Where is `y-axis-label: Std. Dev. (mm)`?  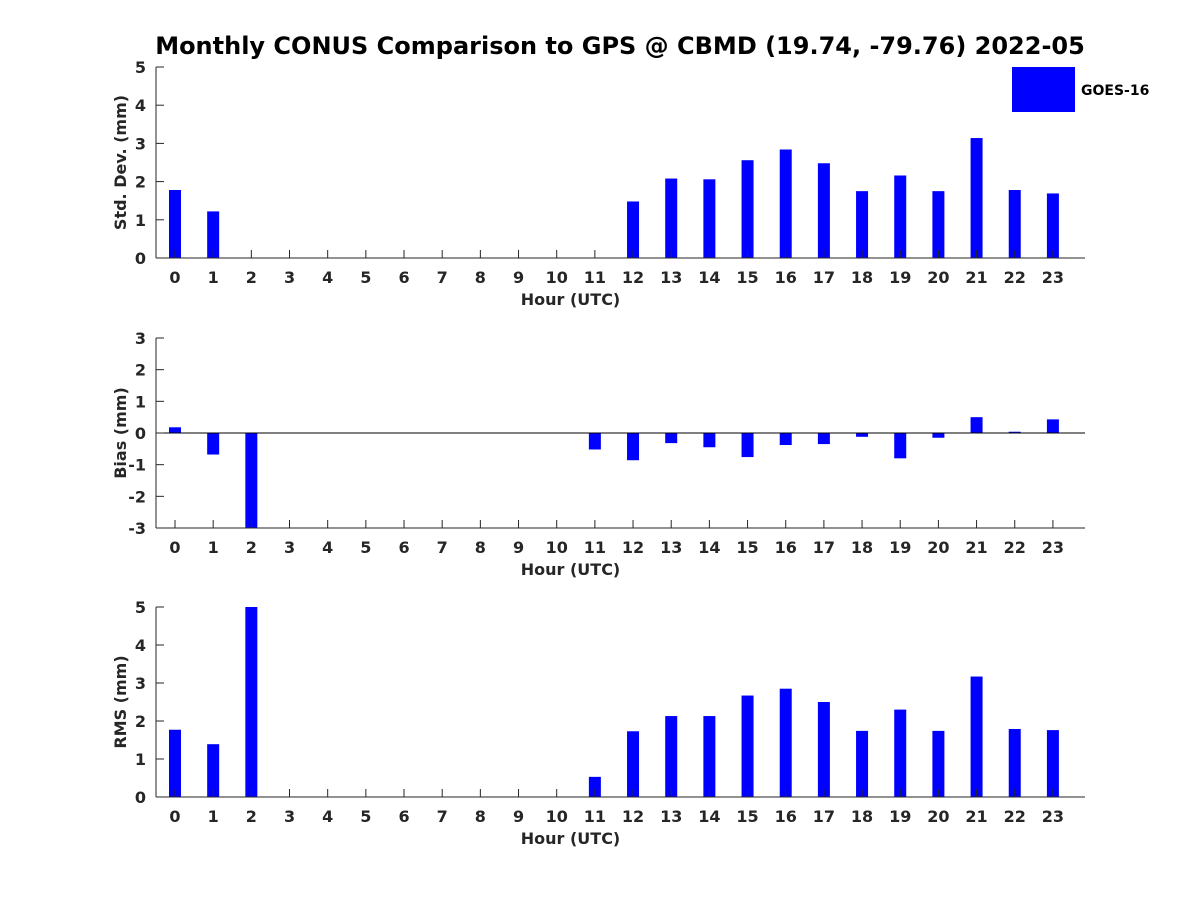
y-axis-label: Std. Dev. (mm) is located at coordinates (120, 162).